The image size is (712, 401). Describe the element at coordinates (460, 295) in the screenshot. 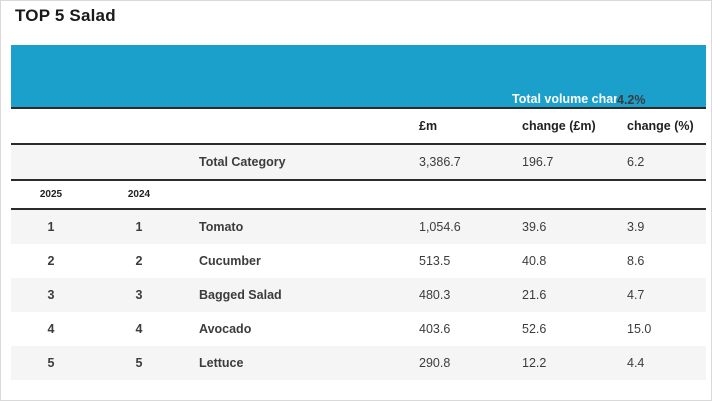

I see `volume-value: 480.3` at that location.